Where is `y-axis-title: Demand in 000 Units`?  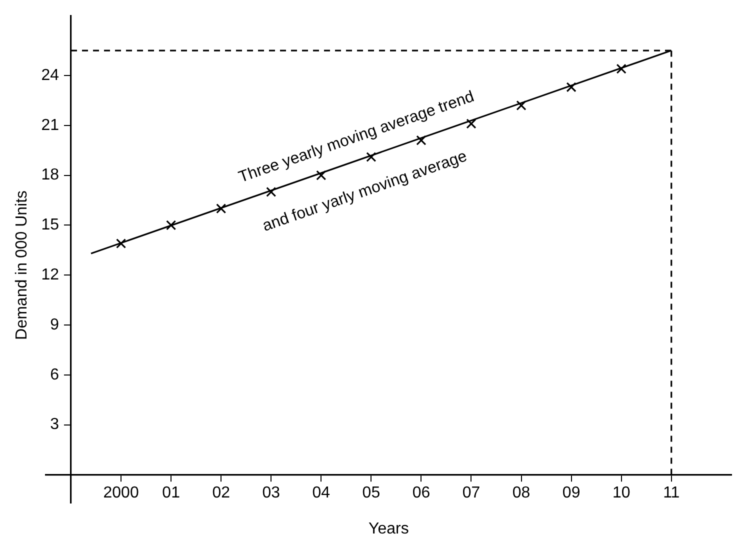 y-axis-title: Demand in 000 Units is located at coordinates (21, 265).